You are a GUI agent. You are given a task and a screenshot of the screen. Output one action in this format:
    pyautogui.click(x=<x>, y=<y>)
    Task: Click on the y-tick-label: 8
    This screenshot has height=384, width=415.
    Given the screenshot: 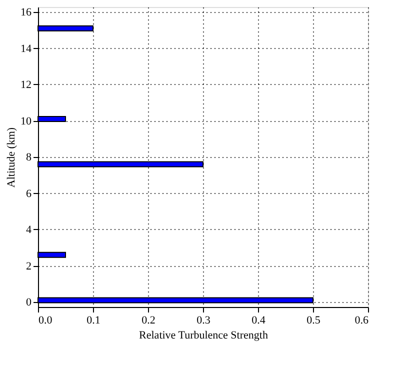 What is the action you would take?
    pyautogui.click(x=29, y=158)
    